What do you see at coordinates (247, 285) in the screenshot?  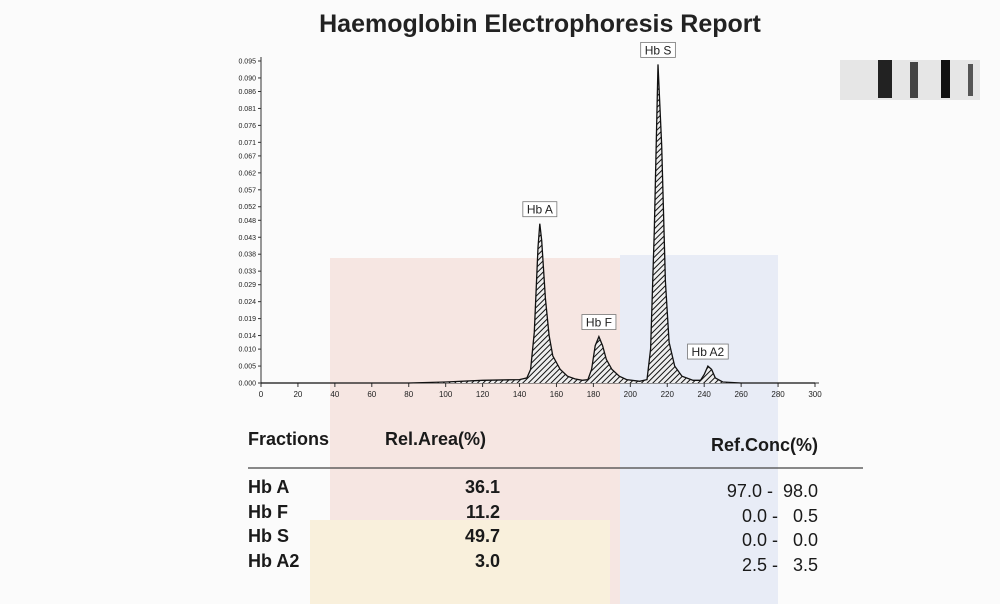 I see `y-tick-label: 0.029` at bounding box center [247, 285].